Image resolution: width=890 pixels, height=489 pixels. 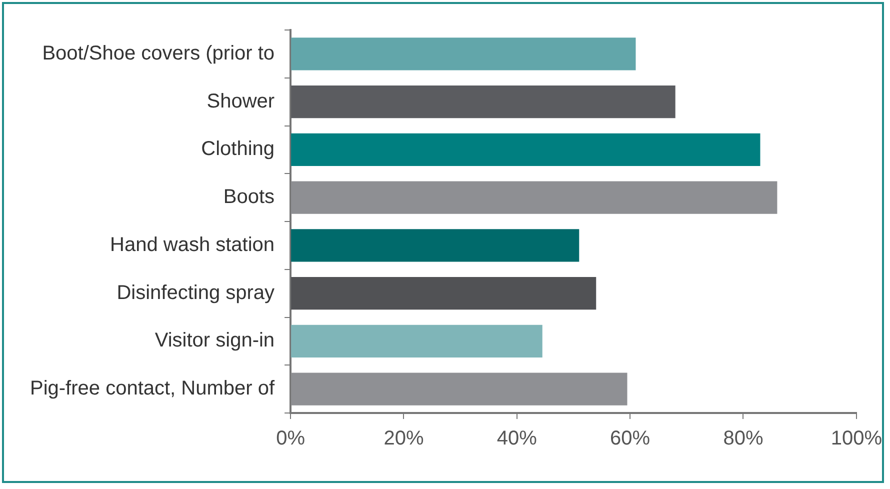 I want to click on y-tick-label: Boots, so click(x=249, y=197).